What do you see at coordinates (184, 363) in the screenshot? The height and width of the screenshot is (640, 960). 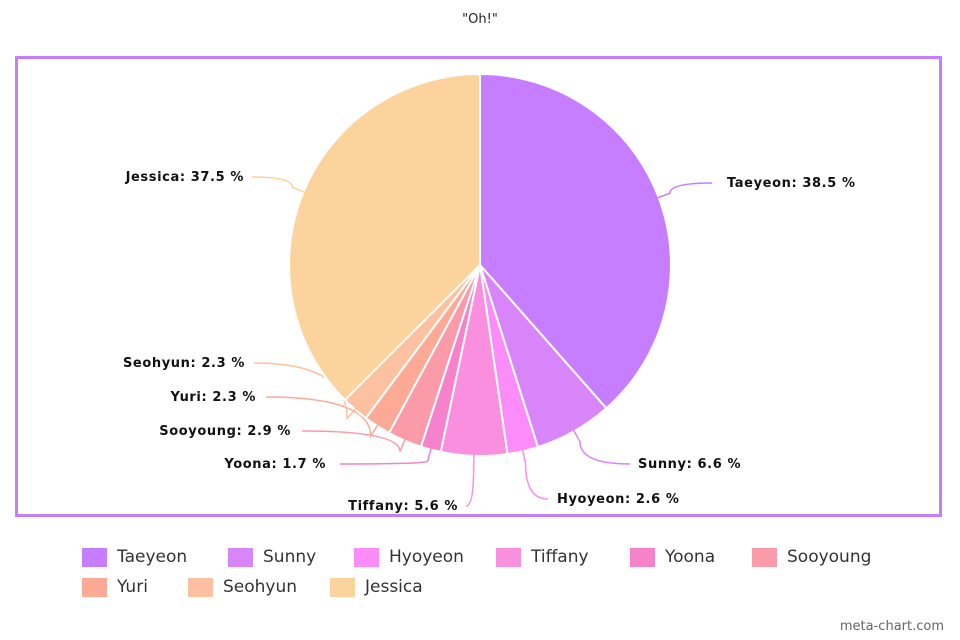 I see `data-label: Seohyun: 2.3 %` at bounding box center [184, 363].